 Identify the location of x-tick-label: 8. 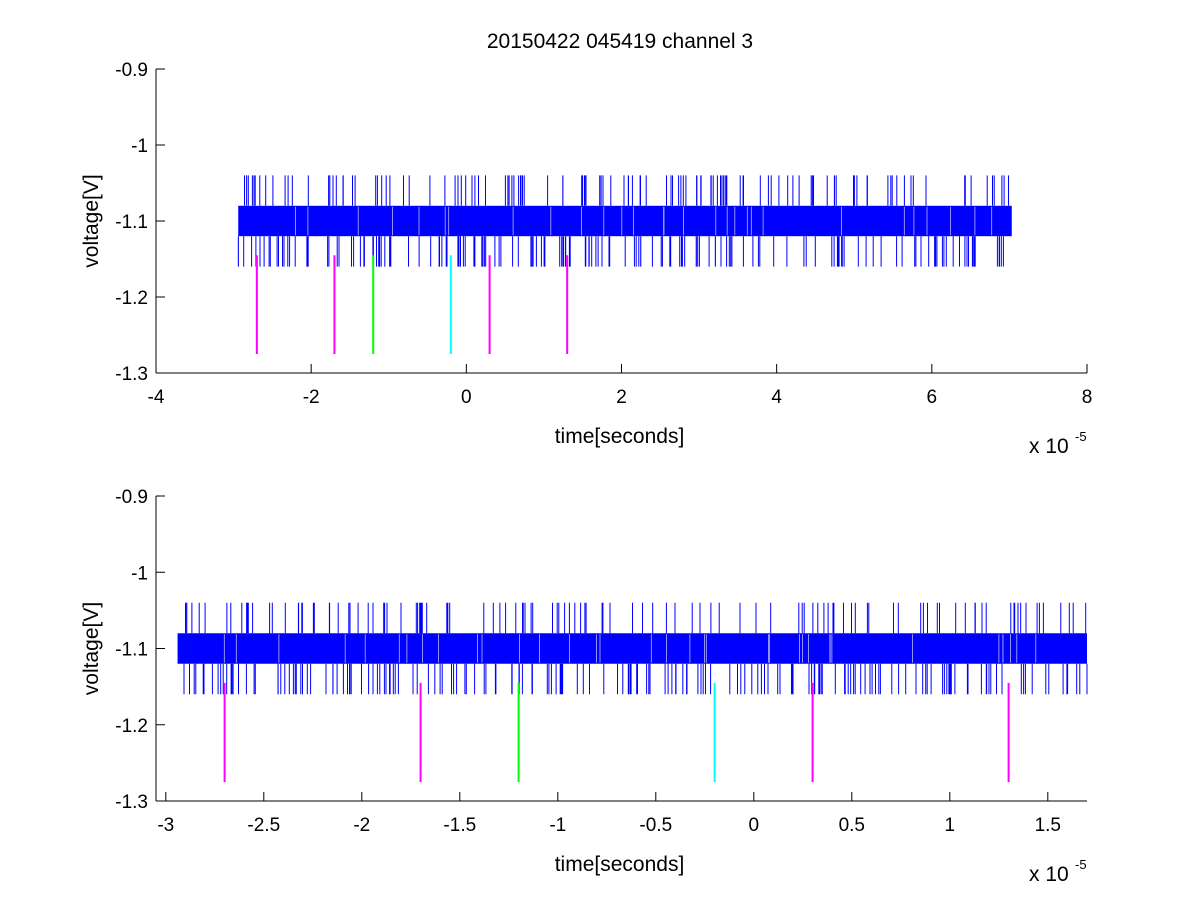
(1087, 397).